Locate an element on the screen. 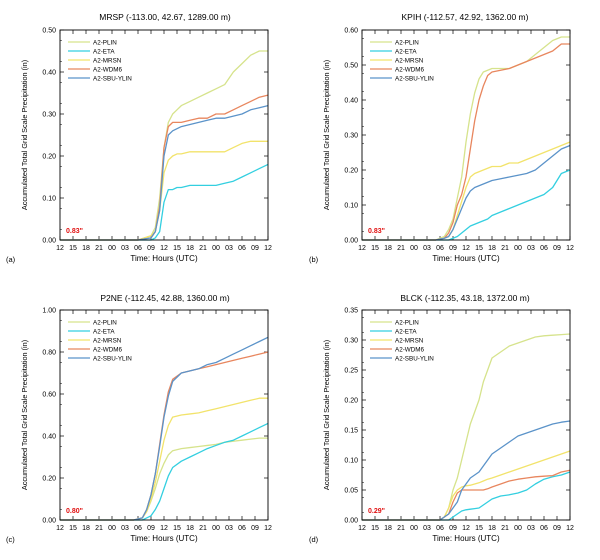  y-tick-label: 0.80 is located at coordinates (49, 353).